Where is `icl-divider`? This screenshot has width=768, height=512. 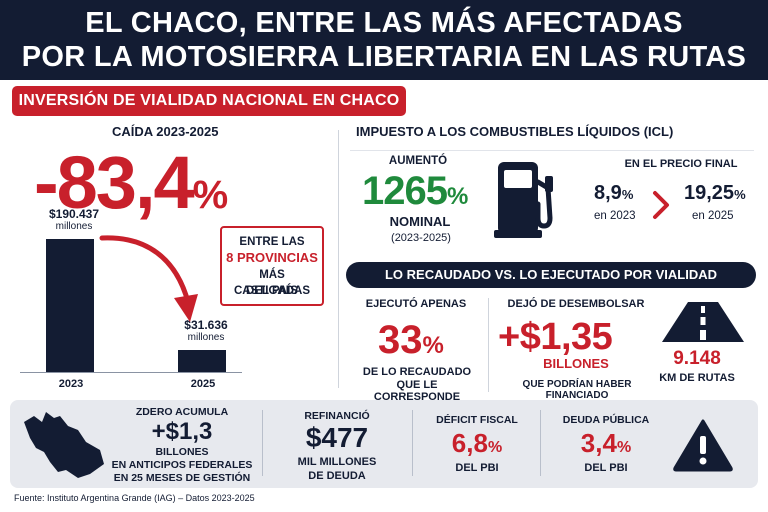
icl-divider is located at coordinates (552, 150).